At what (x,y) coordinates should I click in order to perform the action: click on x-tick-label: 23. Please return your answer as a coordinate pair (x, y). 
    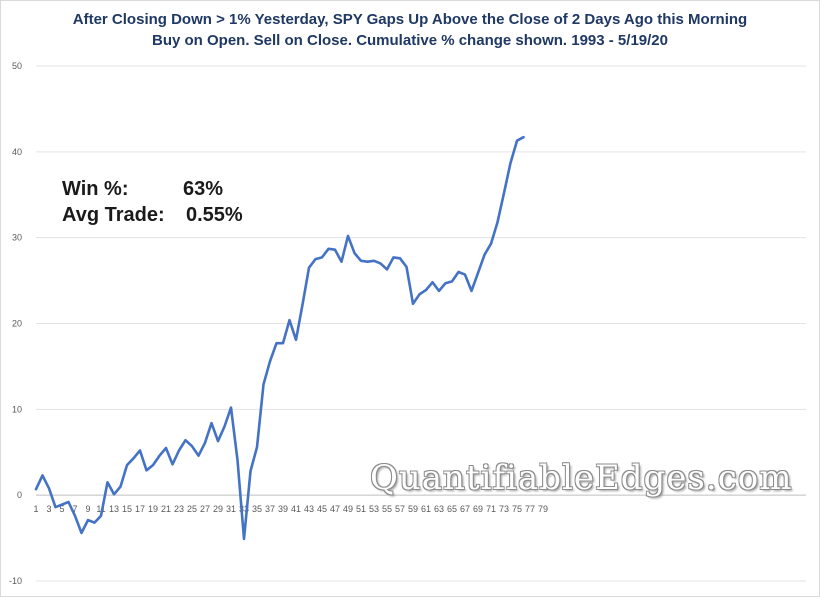
    Looking at the image, I should click on (179, 509).